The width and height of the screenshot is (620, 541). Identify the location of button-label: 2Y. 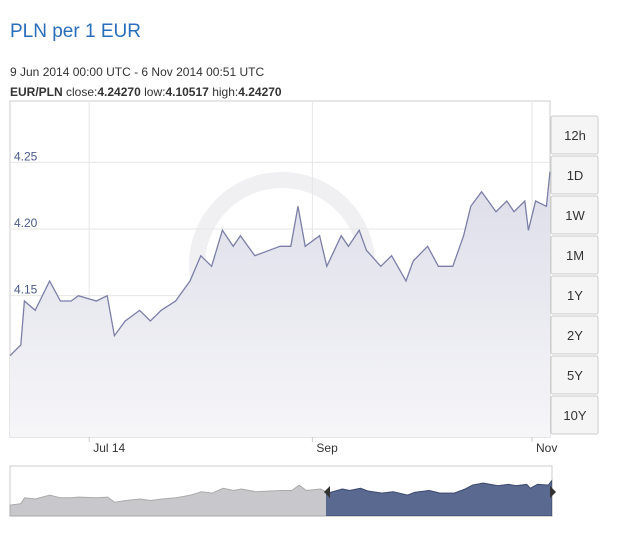
(575, 335).